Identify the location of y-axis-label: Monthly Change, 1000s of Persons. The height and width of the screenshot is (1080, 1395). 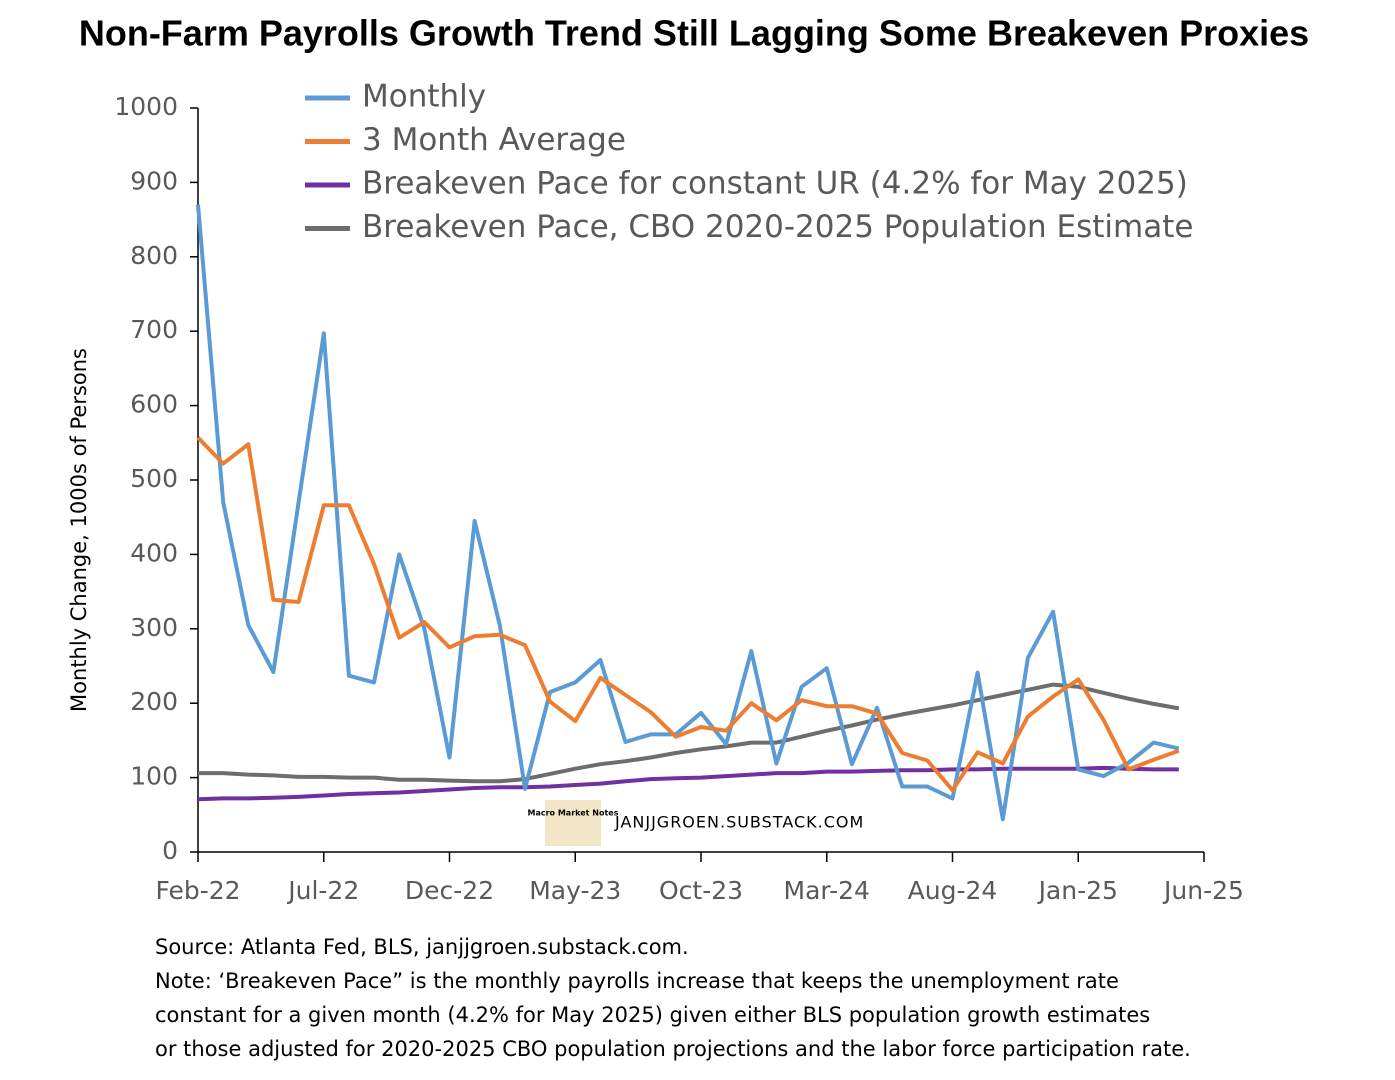
(79, 530).